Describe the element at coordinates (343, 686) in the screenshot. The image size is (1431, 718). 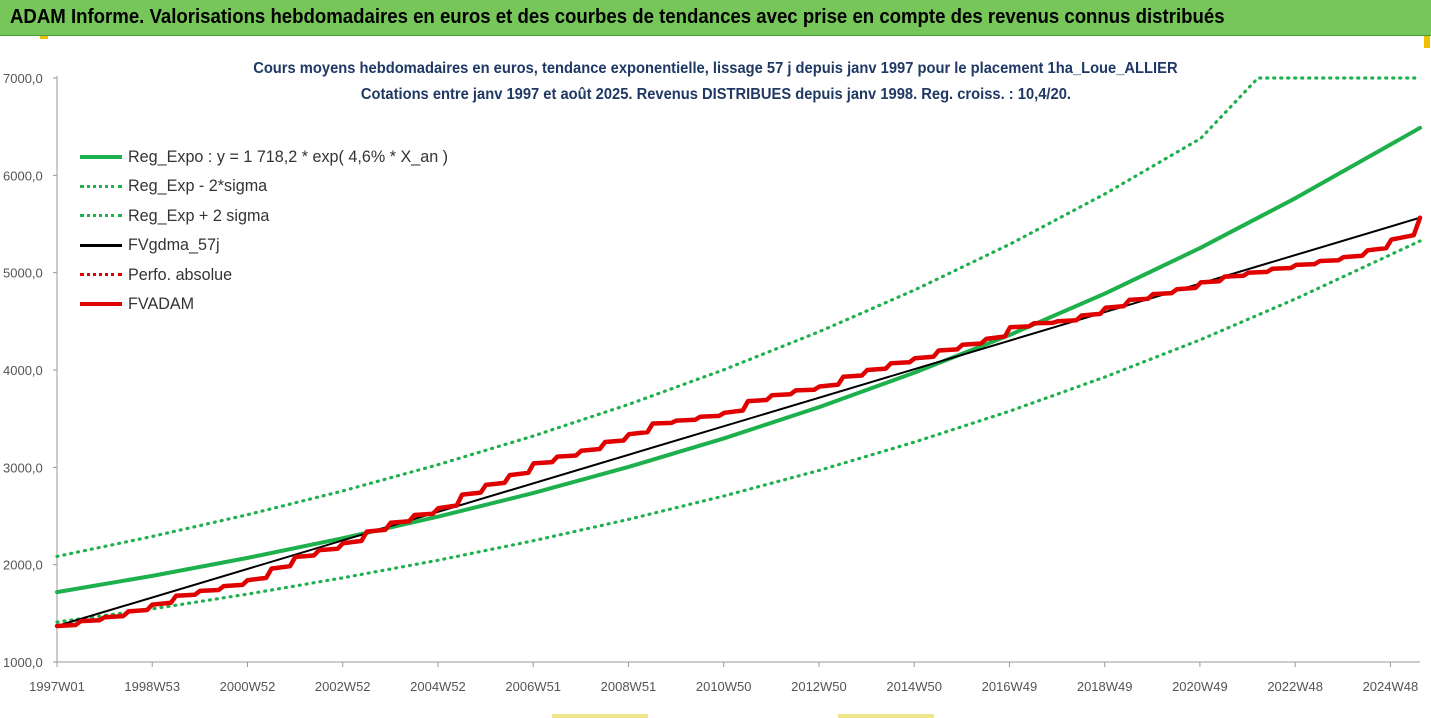
I see `x-tick-label: 2002W52` at that location.